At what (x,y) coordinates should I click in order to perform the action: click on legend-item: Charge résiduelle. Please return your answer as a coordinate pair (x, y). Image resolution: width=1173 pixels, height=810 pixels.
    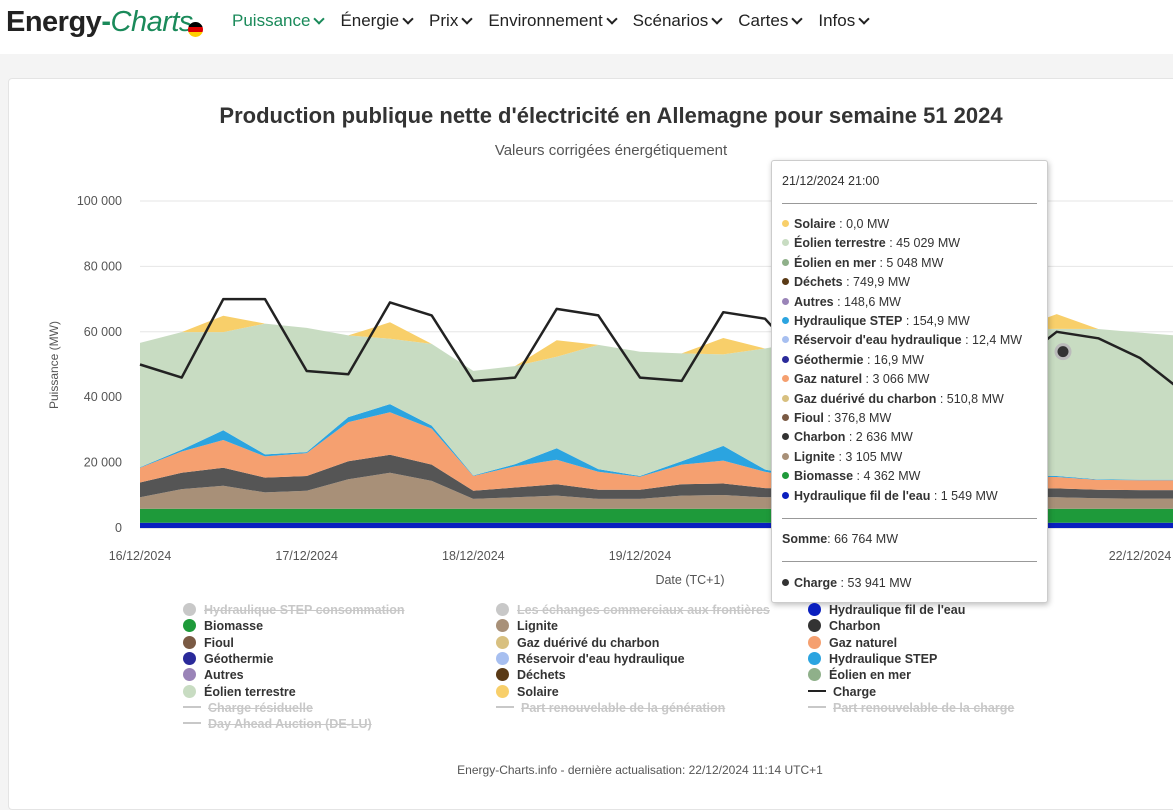
    Looking at the image, I should click on (248, 708).